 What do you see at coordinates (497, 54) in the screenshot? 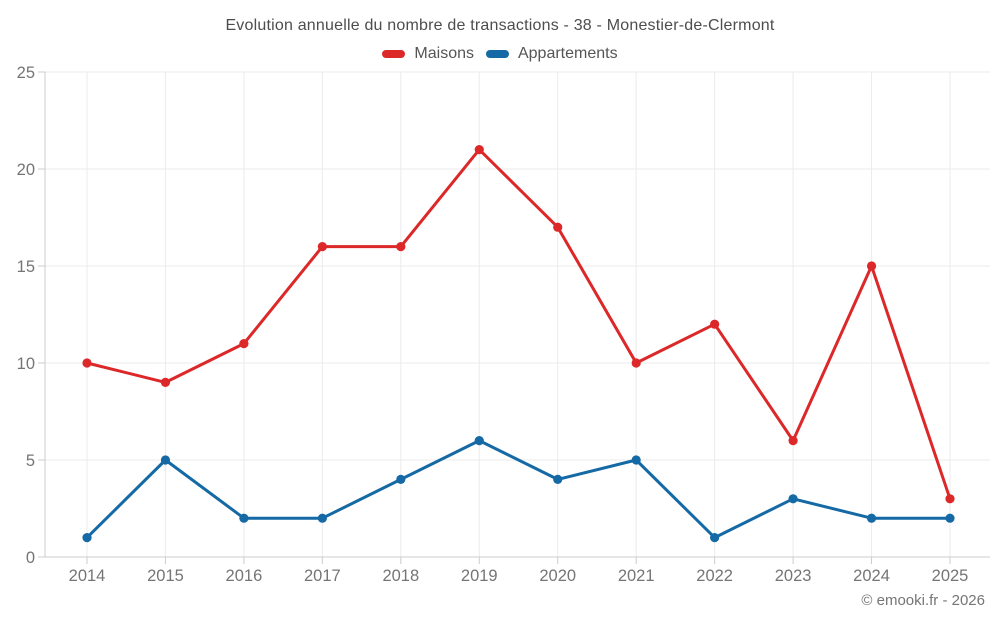
I see `legend-swatch-appartements-icon` at bounding box center [497, 54].